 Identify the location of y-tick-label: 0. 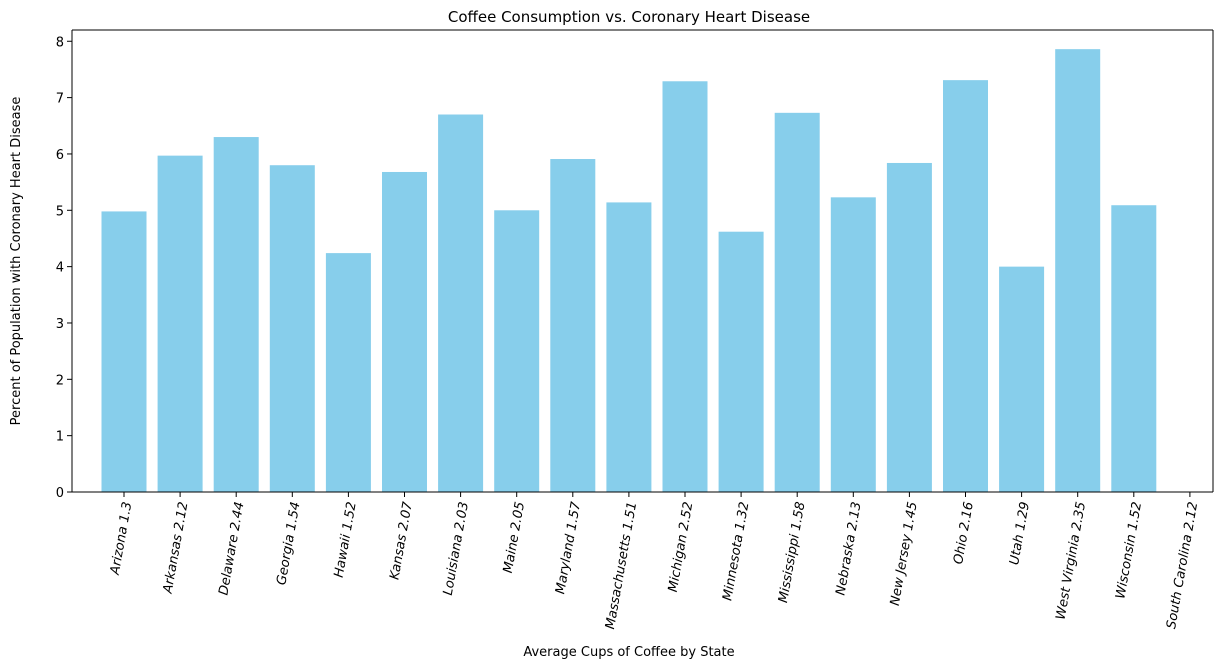
(60, 493).